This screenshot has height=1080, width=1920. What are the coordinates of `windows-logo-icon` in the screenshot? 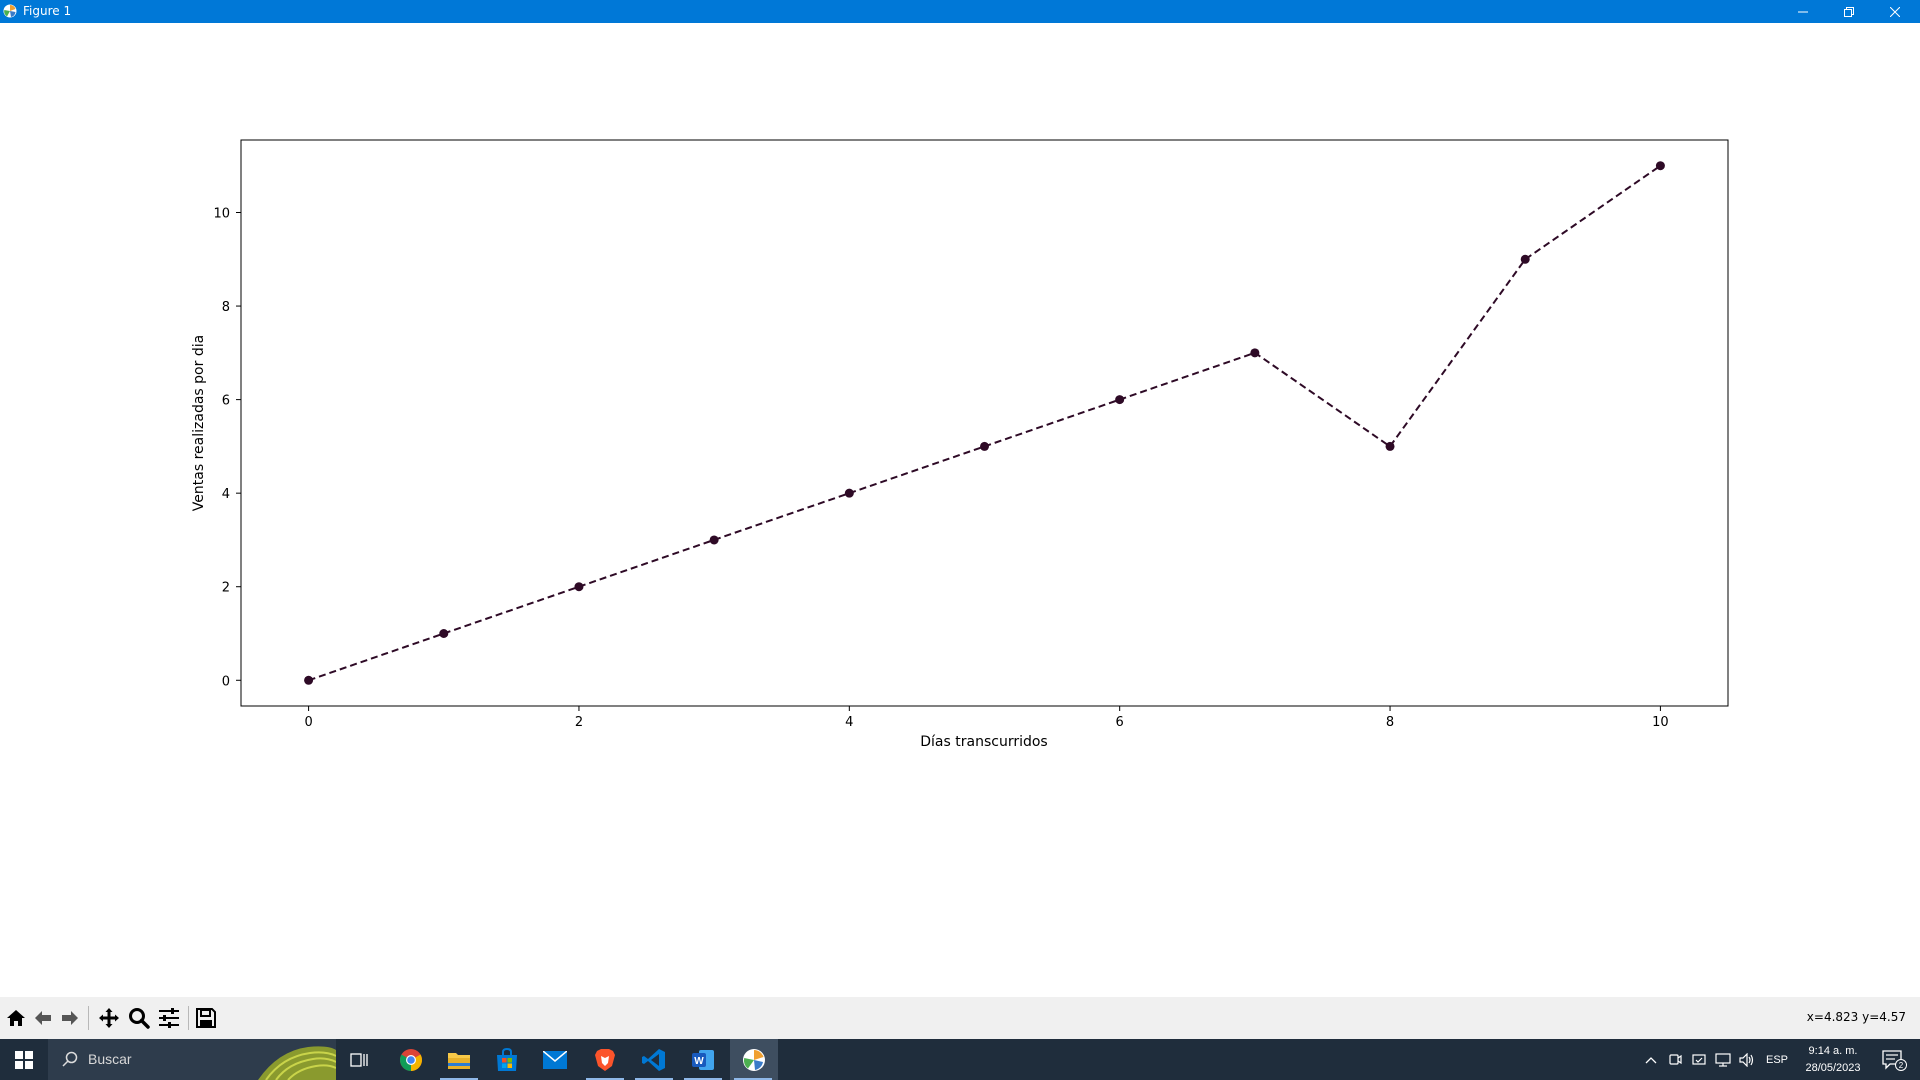 It's located at (23, 1059).